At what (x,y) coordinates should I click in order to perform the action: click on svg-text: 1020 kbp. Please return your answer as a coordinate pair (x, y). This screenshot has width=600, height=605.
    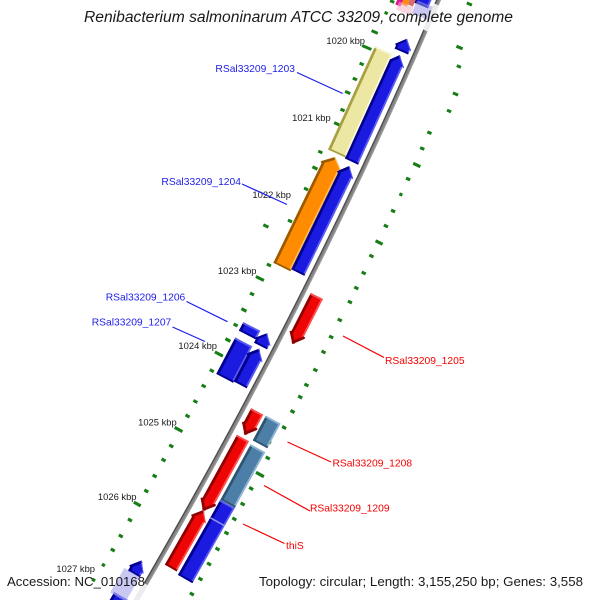
    Looking at the image, I should click on (345, 40).